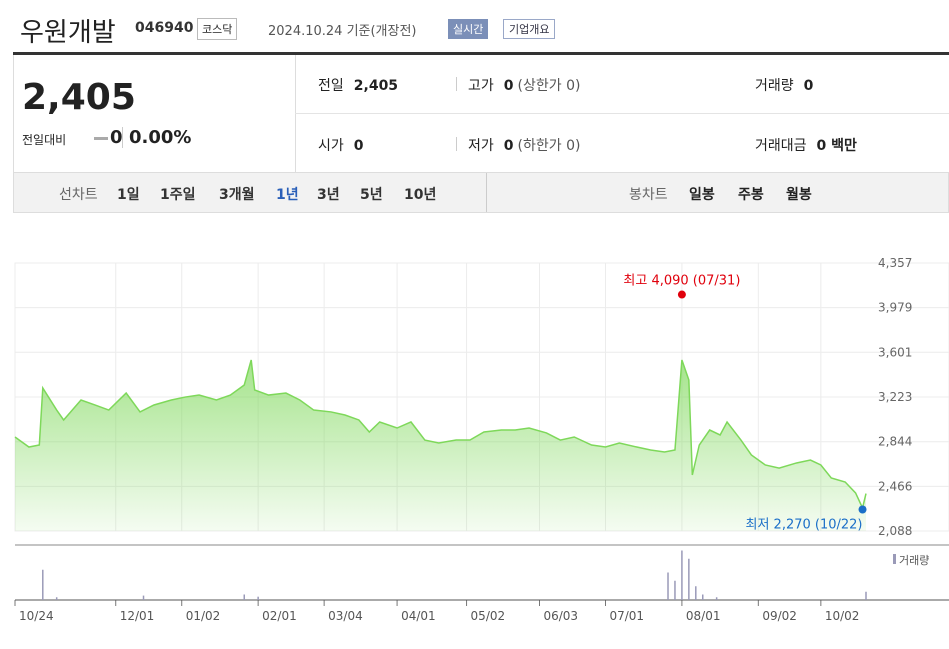 Image resolution: width=949 pixels, height=649 pixels. What do you see at coordinates (328, 195) in the screenshot?
I see `tab: 3년` at bounding box center [328, 195].